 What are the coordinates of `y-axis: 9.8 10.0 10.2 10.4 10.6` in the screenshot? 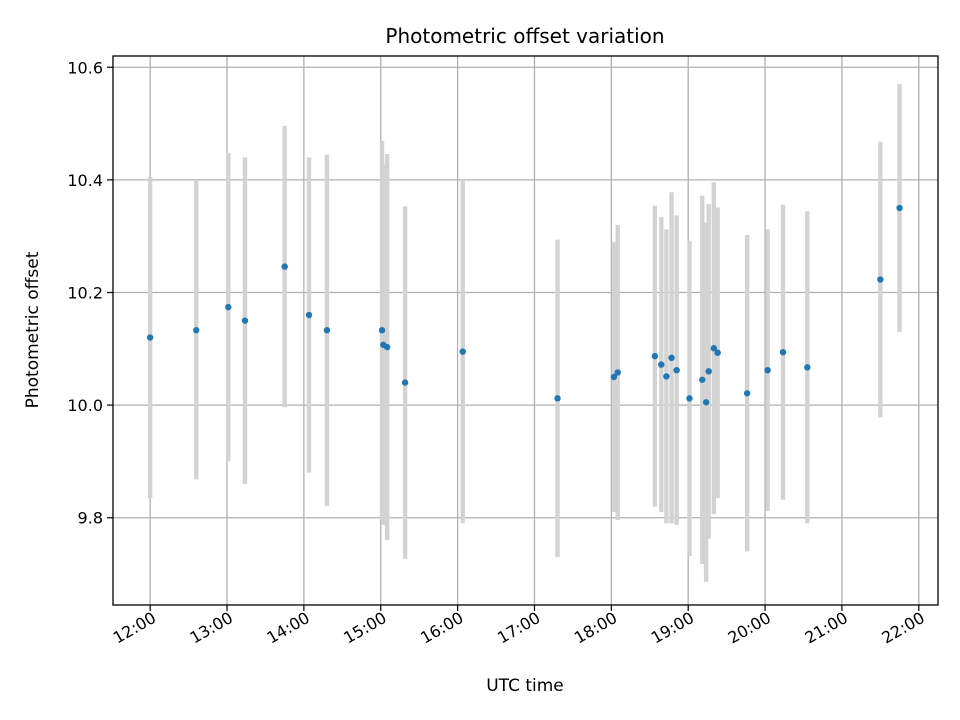 It's located at (90, 293).